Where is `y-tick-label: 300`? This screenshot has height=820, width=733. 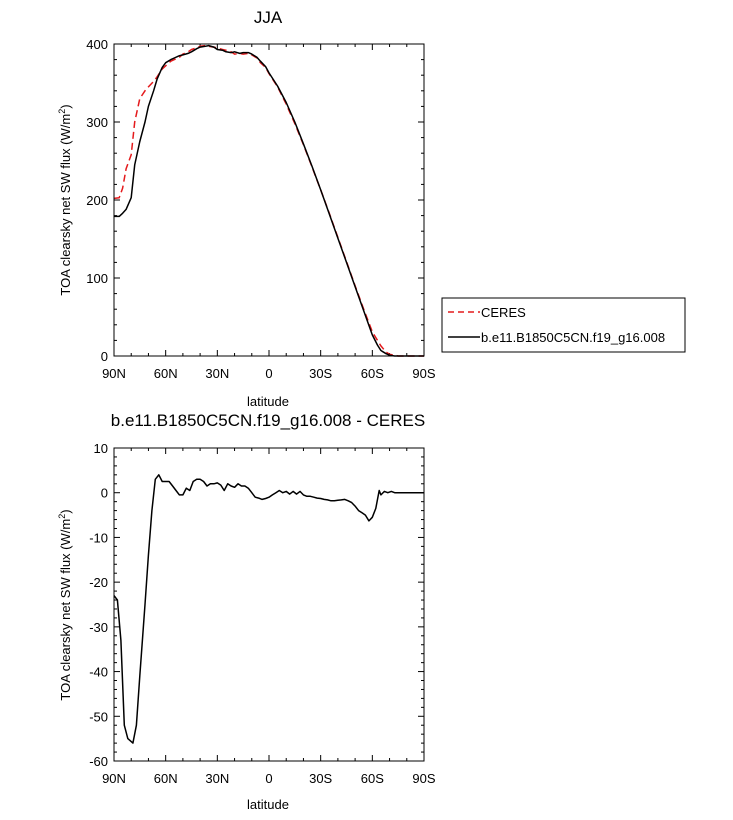
y-tick-label: 300 is located at coordinates (97, 122).